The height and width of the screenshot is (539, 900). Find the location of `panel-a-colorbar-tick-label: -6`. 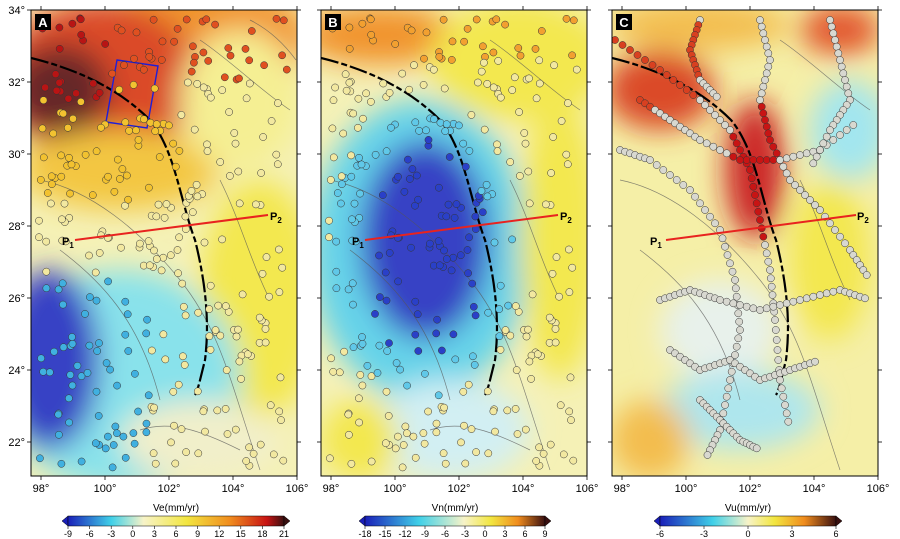

panel-a-colorbar-tick-label: -6 is located at coordinates (90, 534).